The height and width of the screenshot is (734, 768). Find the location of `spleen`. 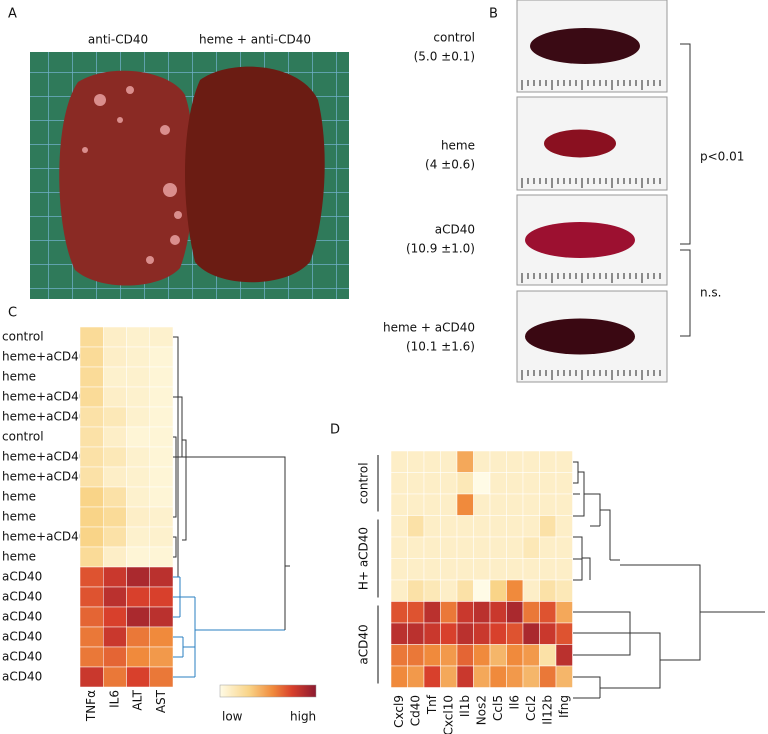

spleen is located at coordinates (580, 240).